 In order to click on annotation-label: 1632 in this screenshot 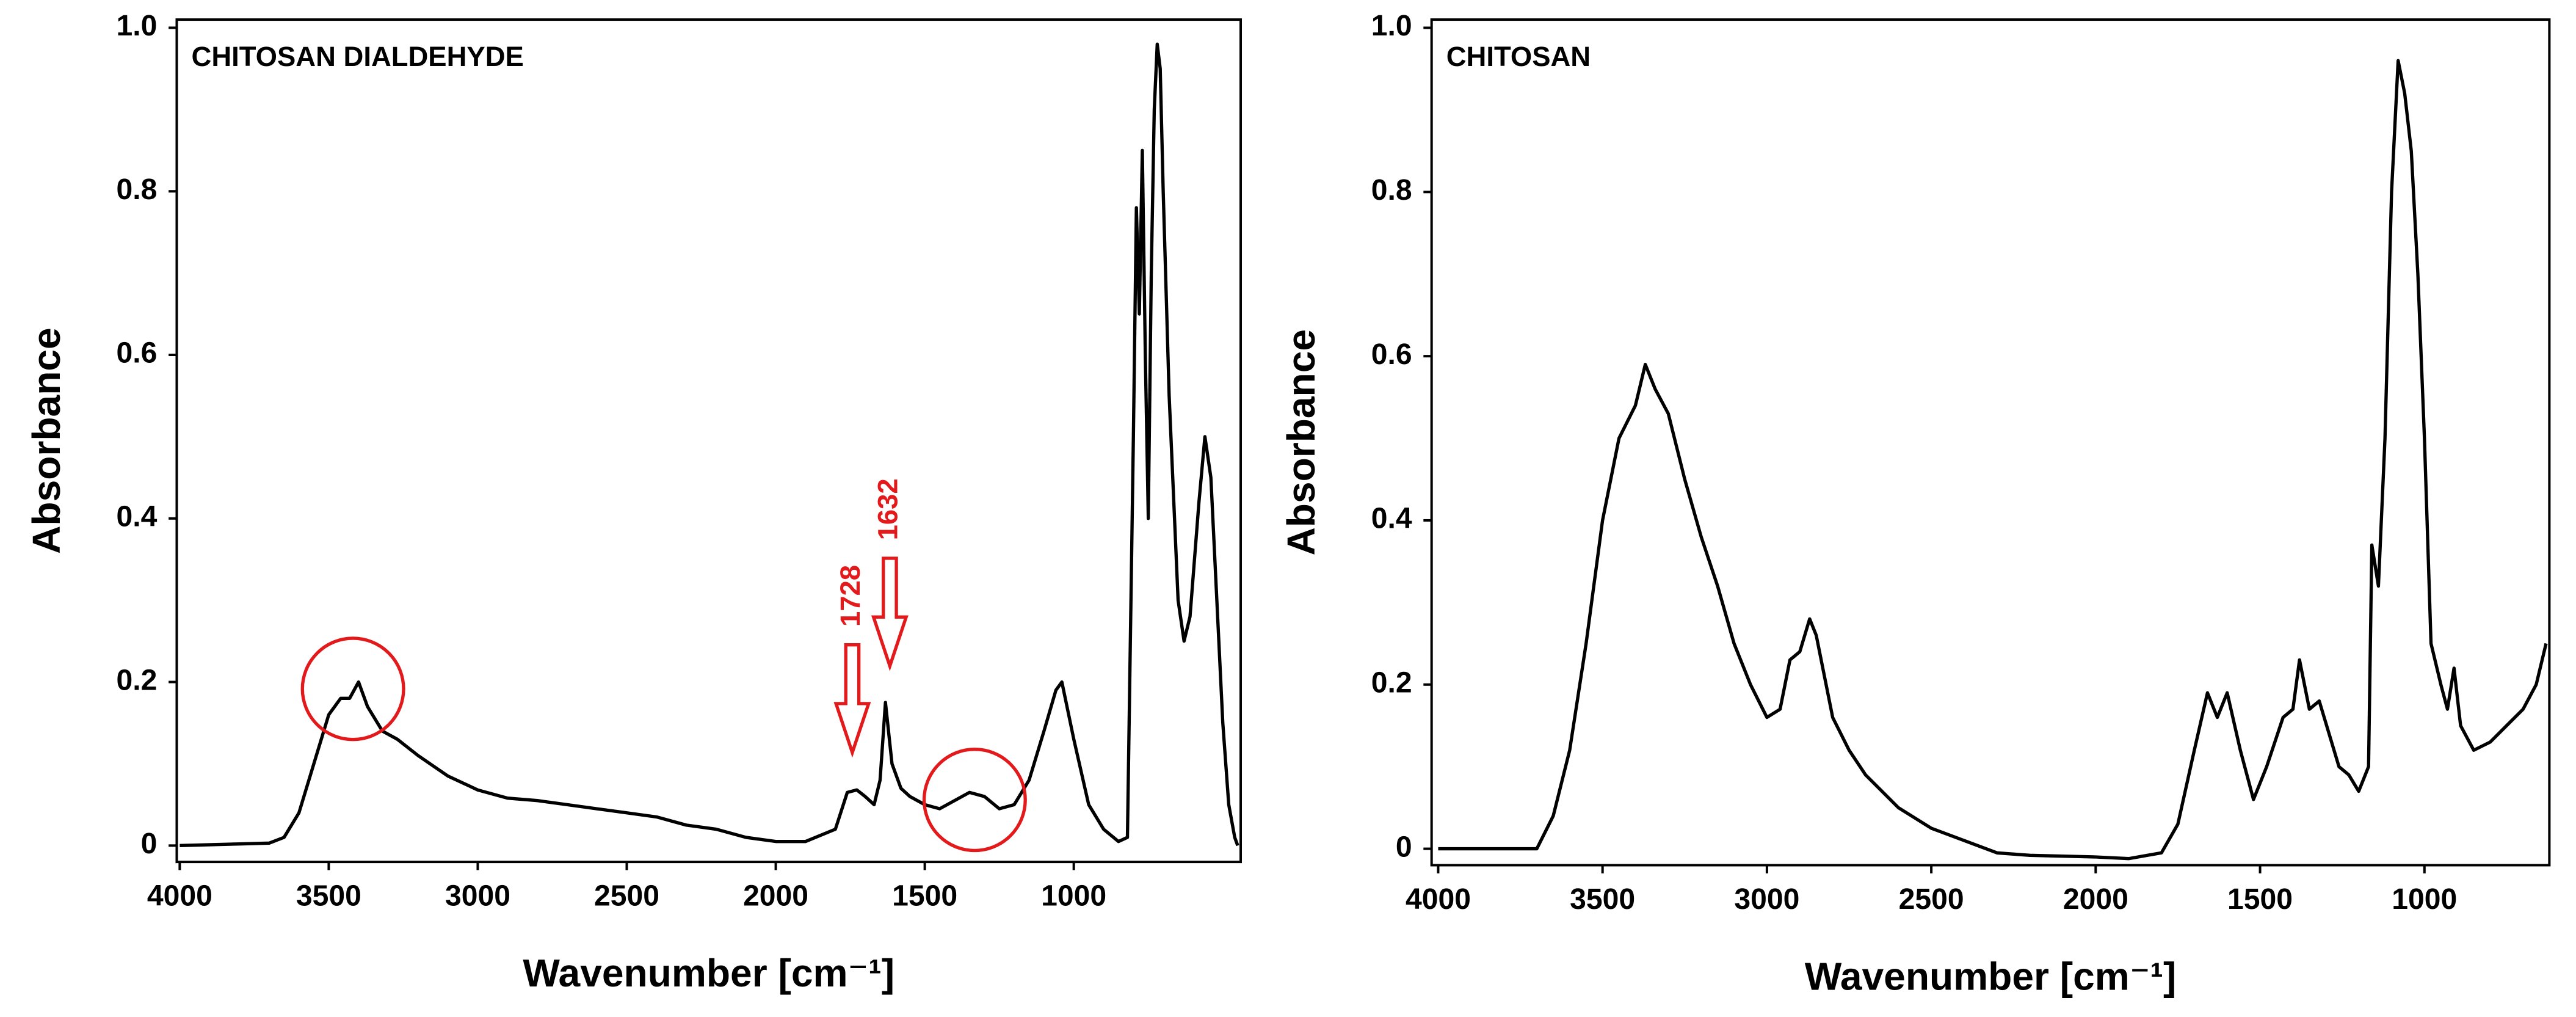, I will do `click(887, 509)`.